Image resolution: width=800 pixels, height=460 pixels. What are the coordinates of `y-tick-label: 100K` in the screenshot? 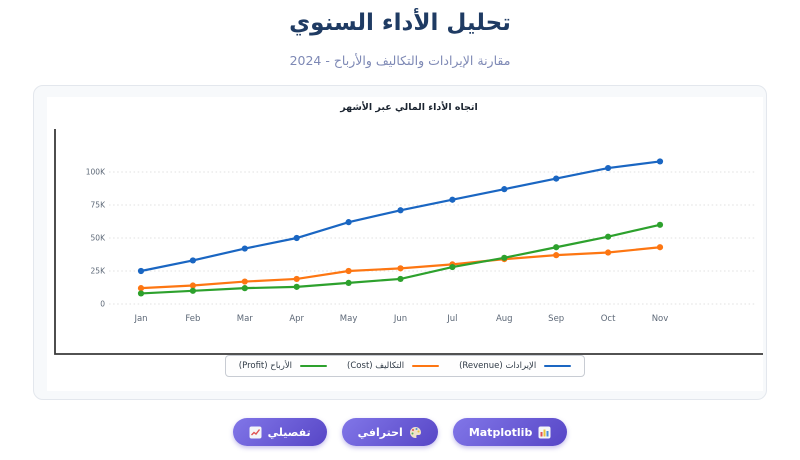 It's located at (96, 172).